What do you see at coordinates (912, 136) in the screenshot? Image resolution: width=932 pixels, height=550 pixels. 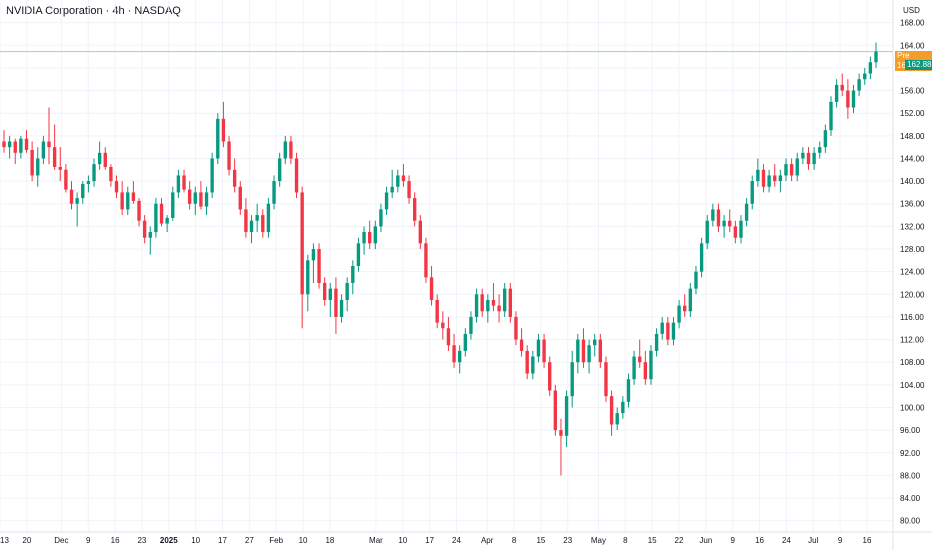 I see `y-tick-label: 148.00` at bounding box center [912, 136].